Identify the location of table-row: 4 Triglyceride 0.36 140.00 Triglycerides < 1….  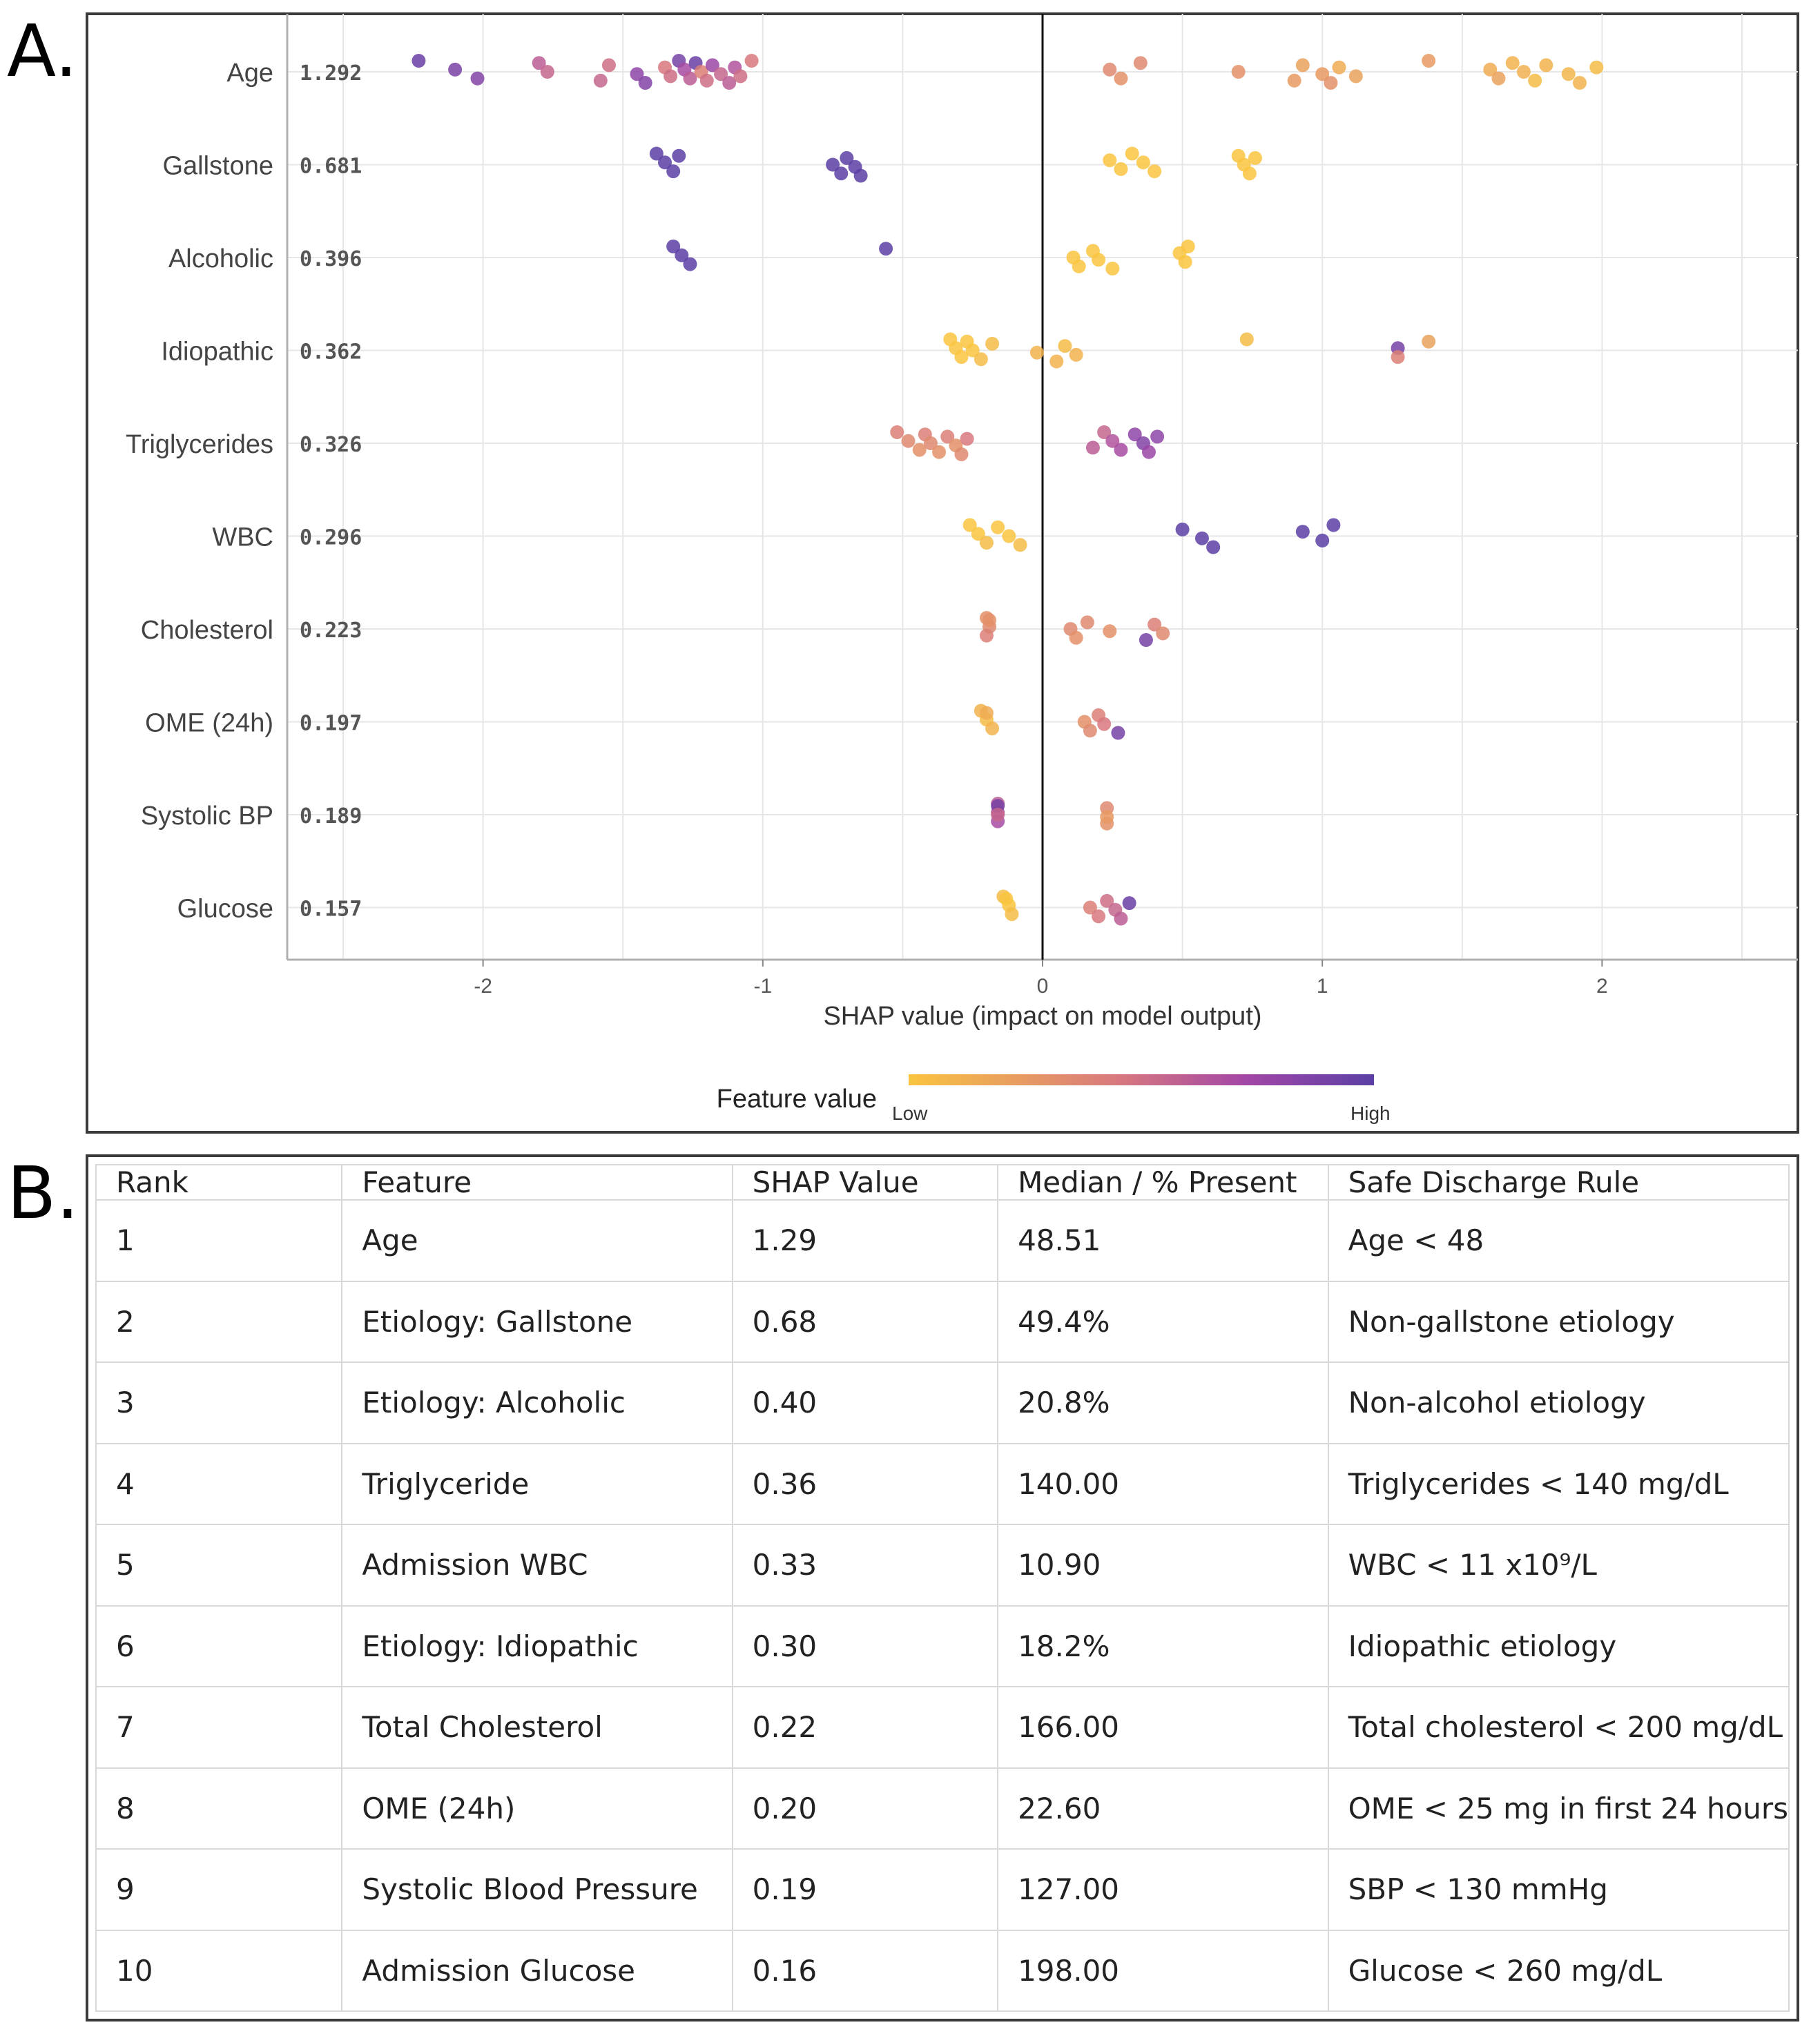
(942, 1483).